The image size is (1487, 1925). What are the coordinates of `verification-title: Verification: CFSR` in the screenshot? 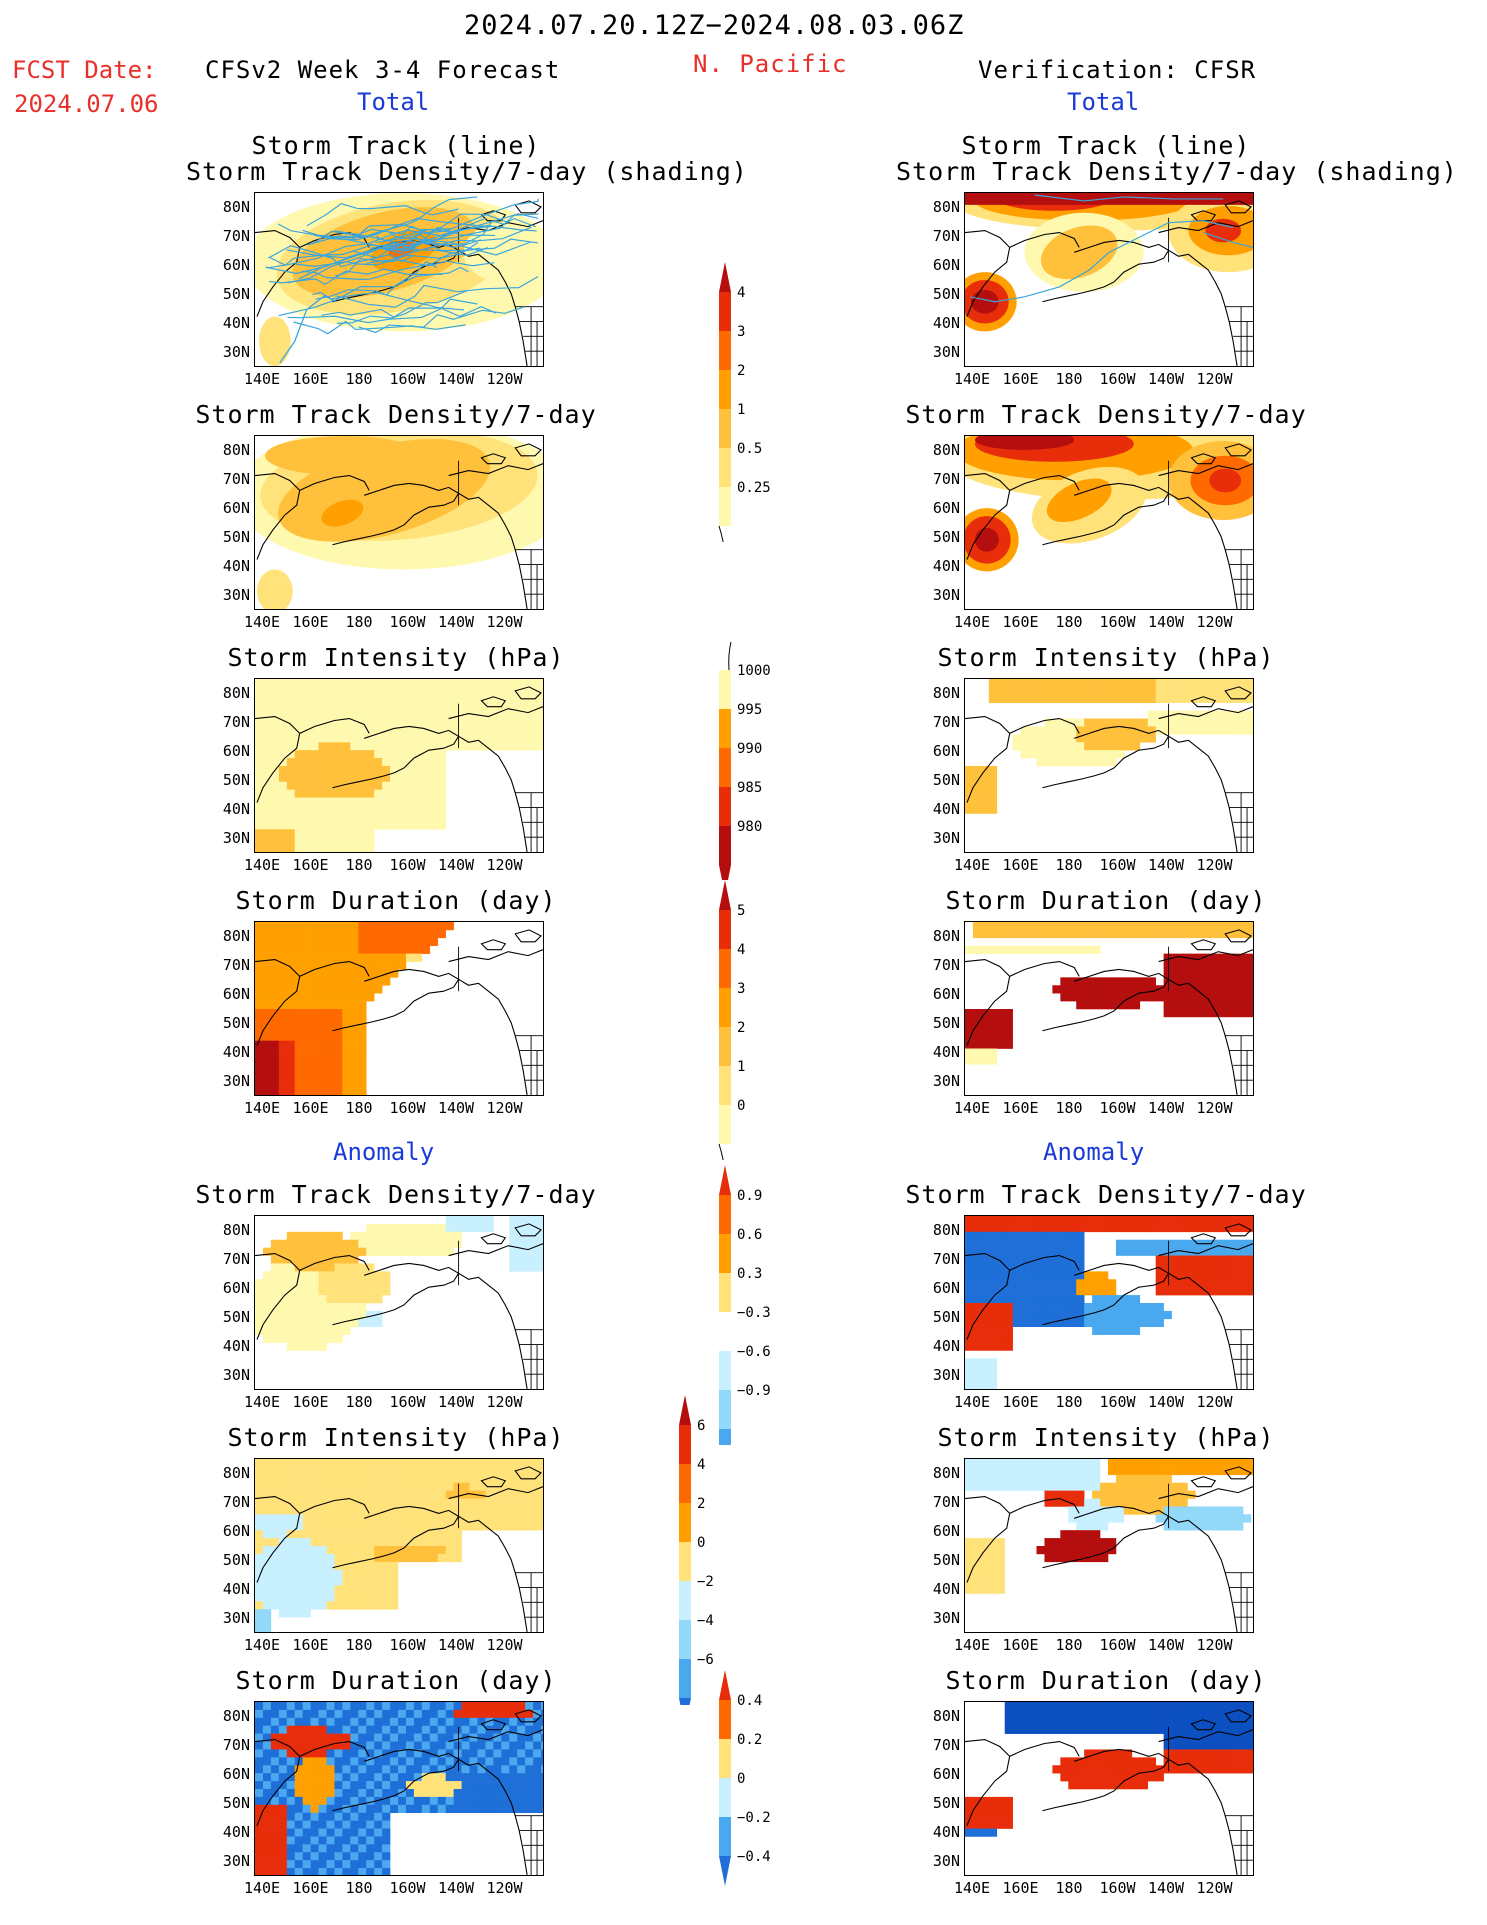 It's located at (1117, 70).